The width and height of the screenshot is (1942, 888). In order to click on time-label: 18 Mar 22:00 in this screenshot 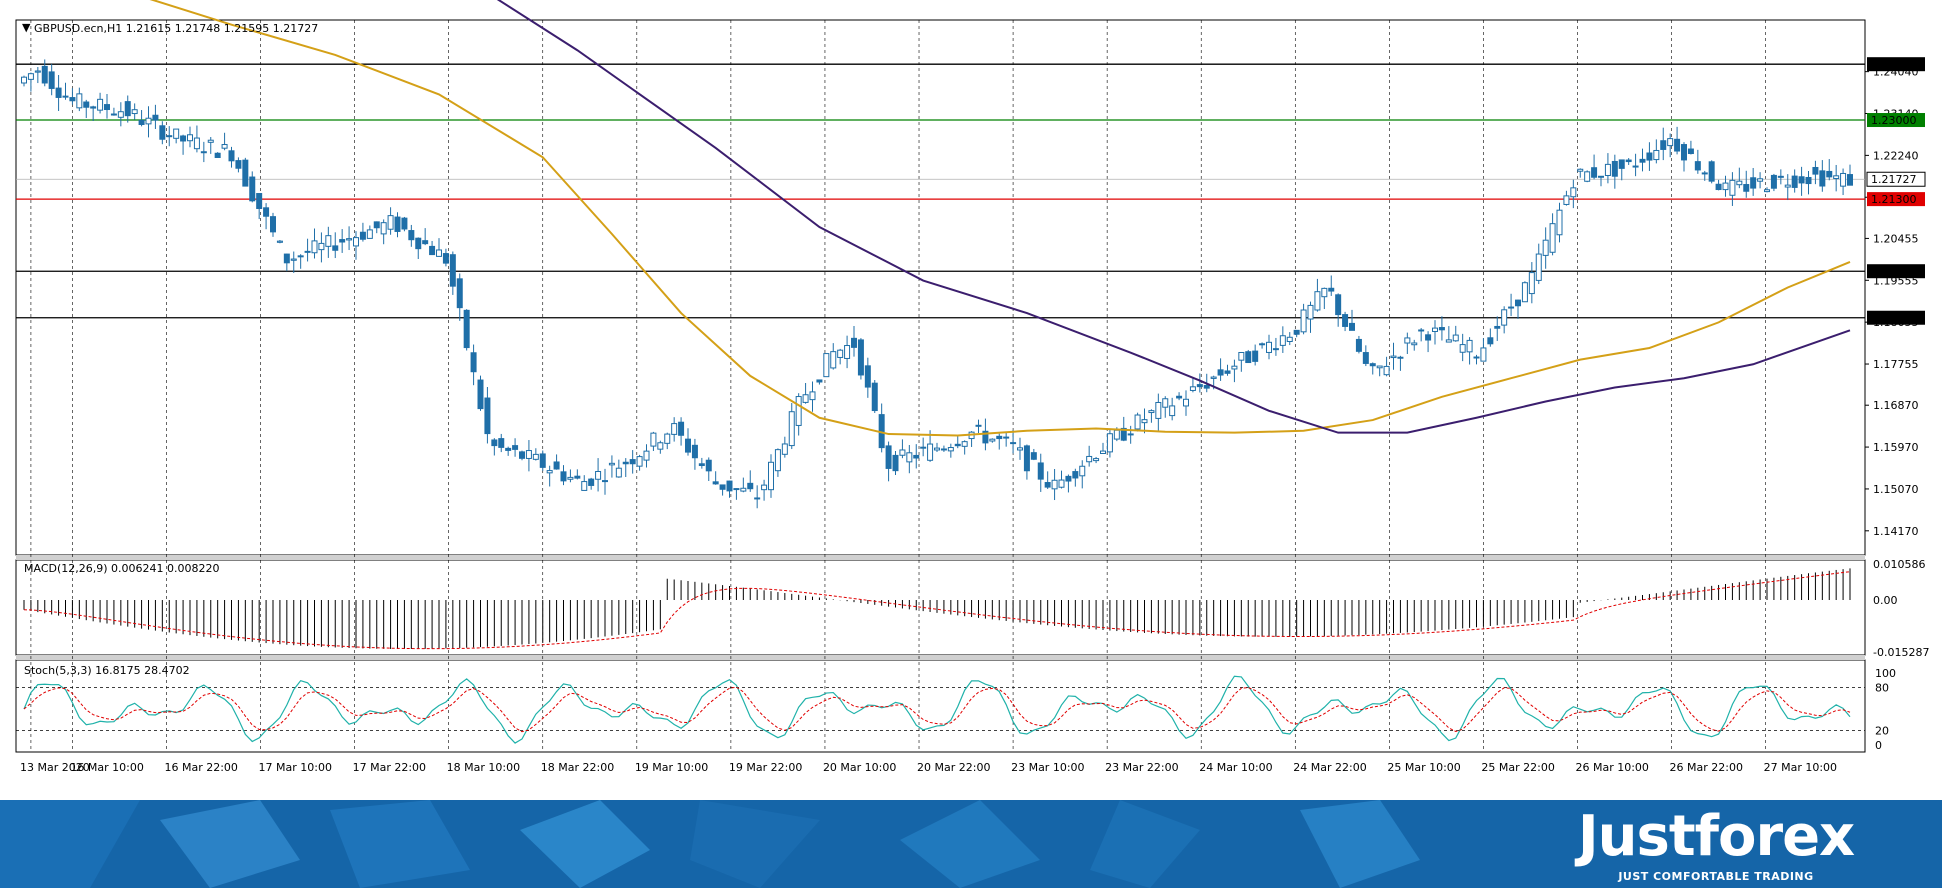, I will do `click(577, 767)`.